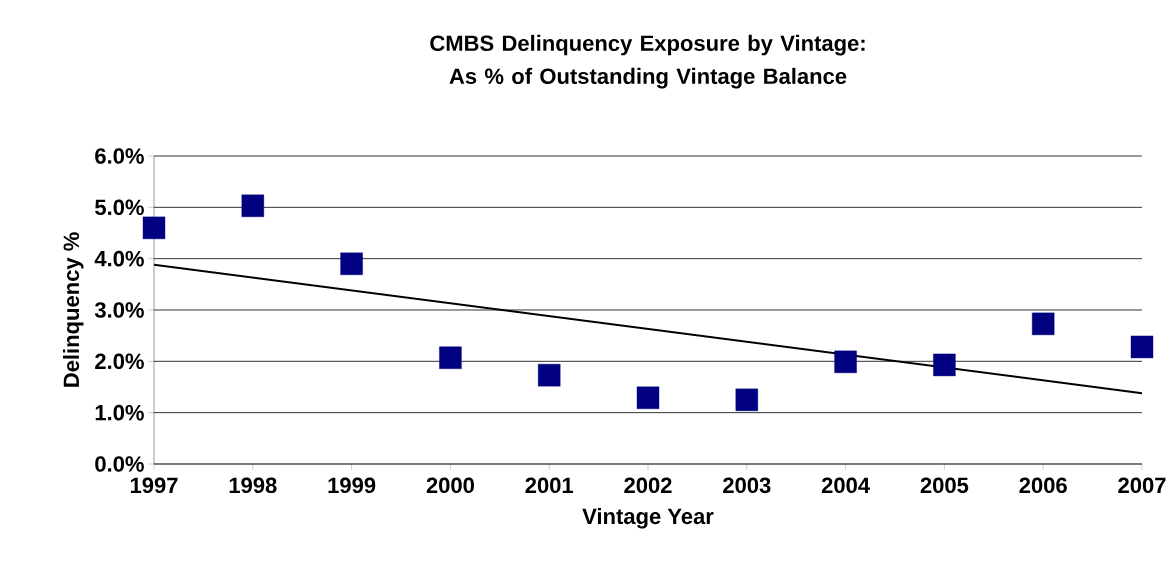 The image size is (1175, 588). What do you see at coordinates (119, 310) in the screenshot?
I see `y-tick-label: 3.0%` at bounding box center [119, 310].